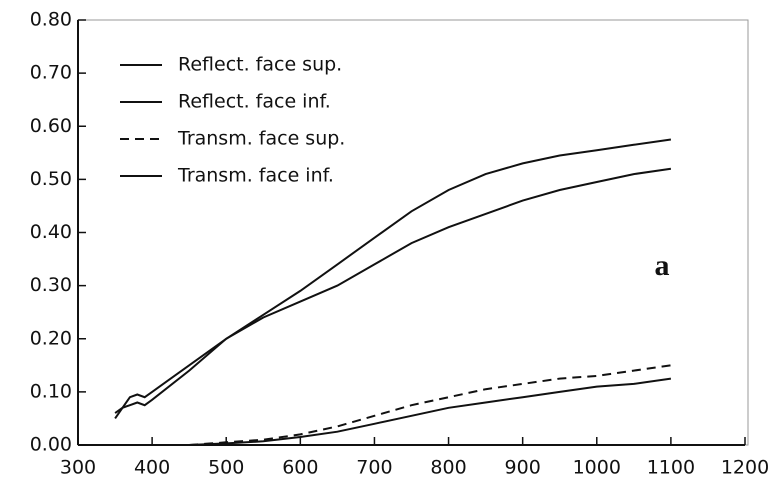 This screenshot has width=776, height=489. Describe the element at coordinates (448, 468) in the screenshot. I see `x-tick-label: 800` at that location.